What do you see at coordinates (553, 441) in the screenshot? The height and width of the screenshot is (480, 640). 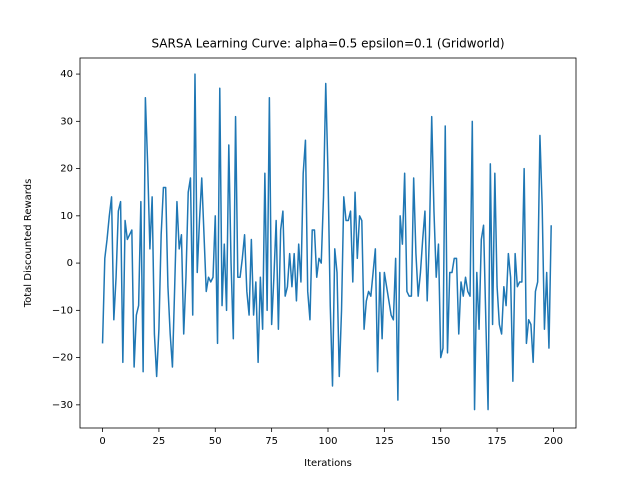 I see `x-tick-label: 200` at bounding box center [553, 441].